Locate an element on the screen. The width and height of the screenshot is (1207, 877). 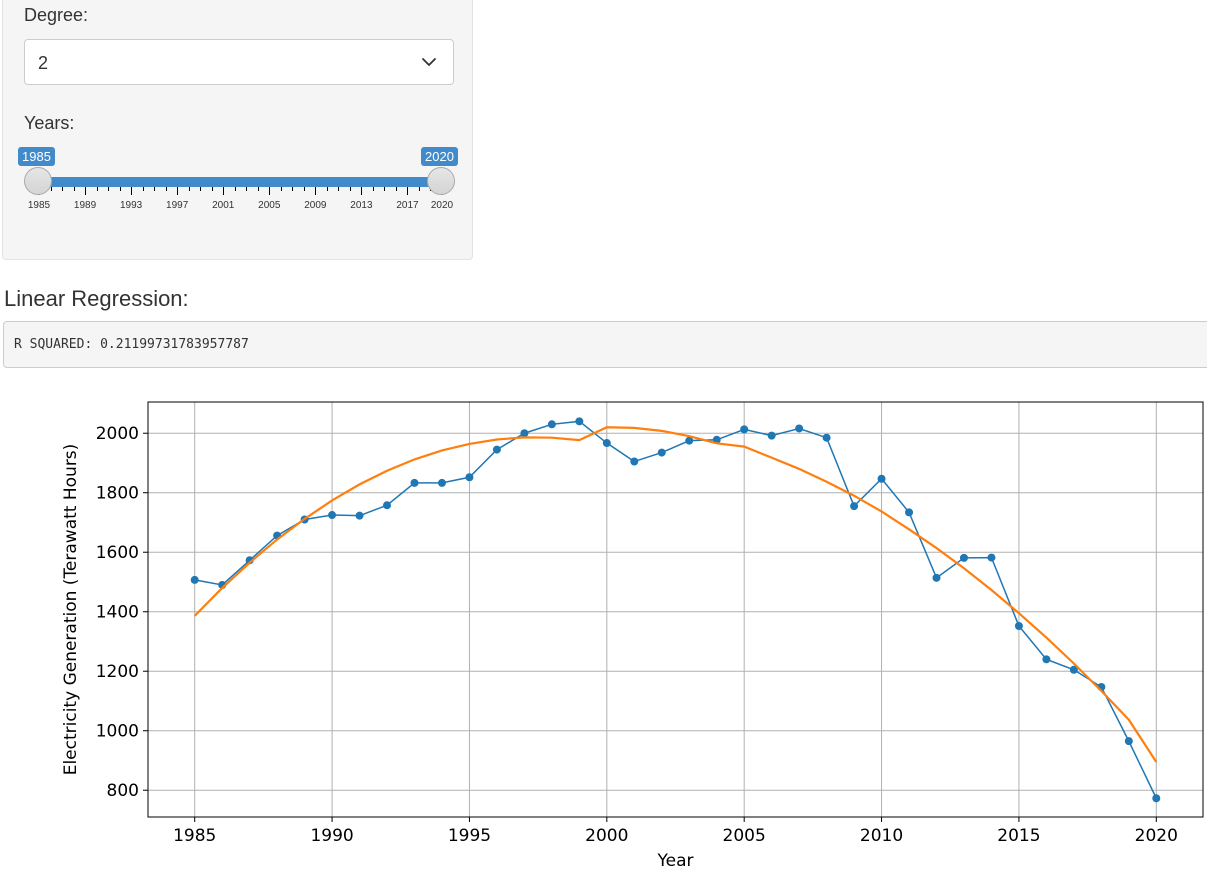
x-tick-label: 1995 is located at coordinates (469, 836).